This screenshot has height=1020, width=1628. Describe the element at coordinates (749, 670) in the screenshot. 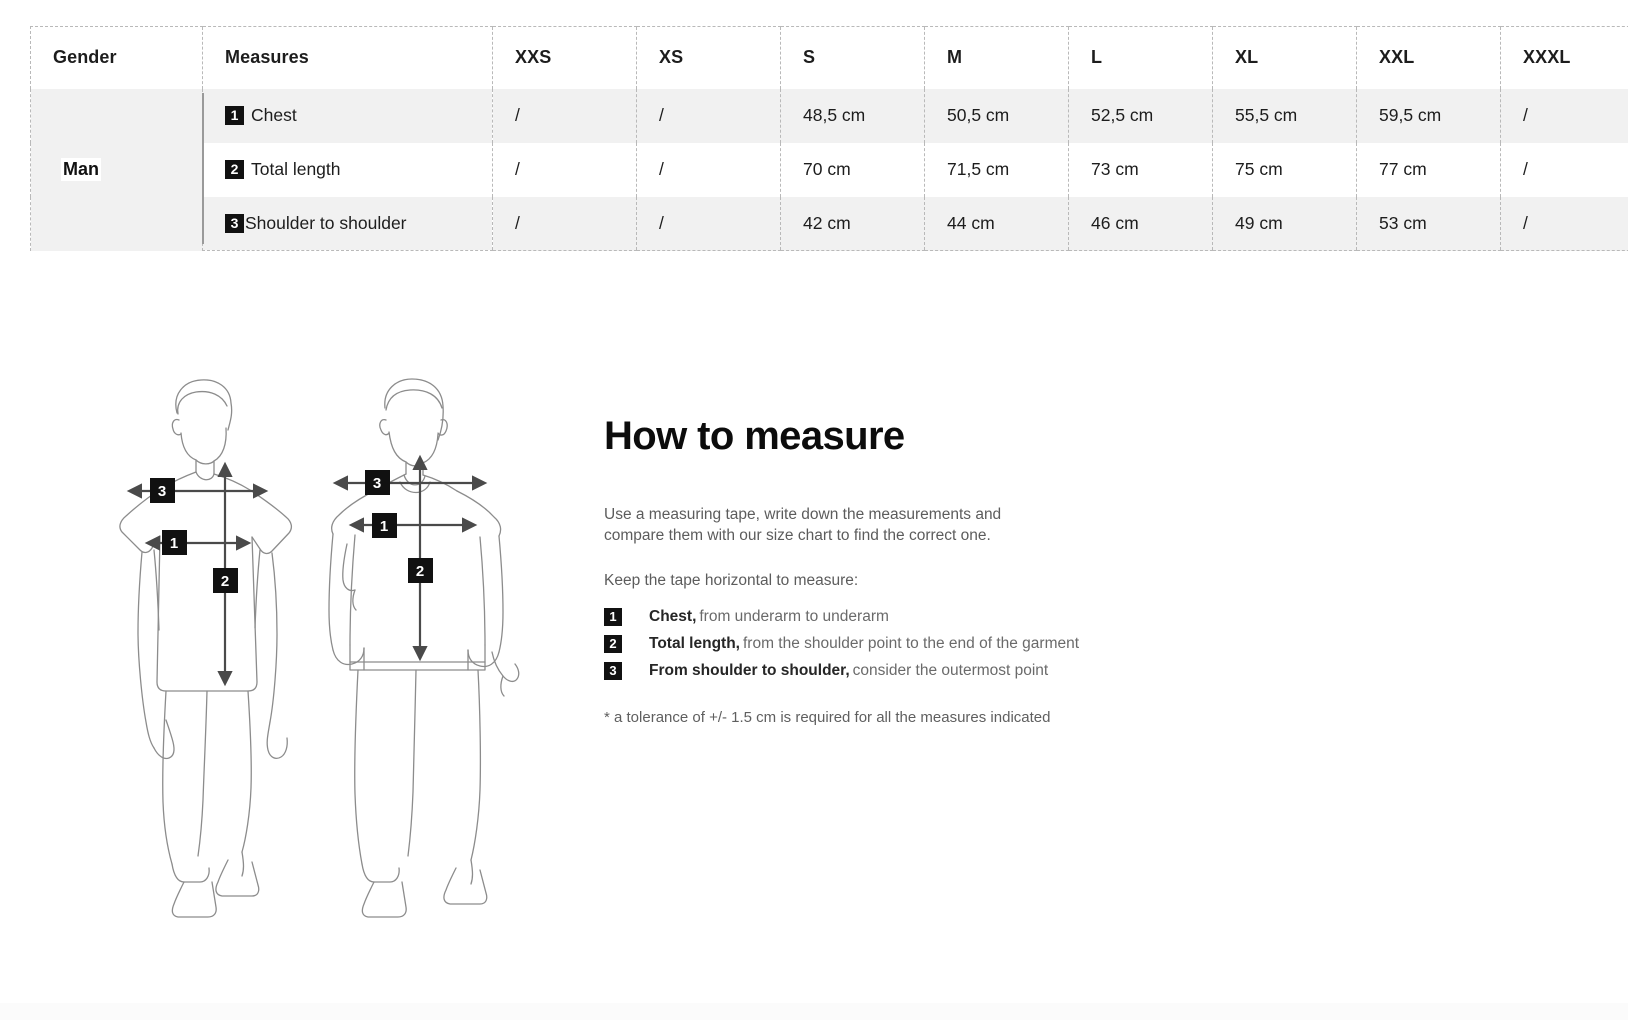

I see `step-term-shoulder: From shoulder to shoulder,` at that location.